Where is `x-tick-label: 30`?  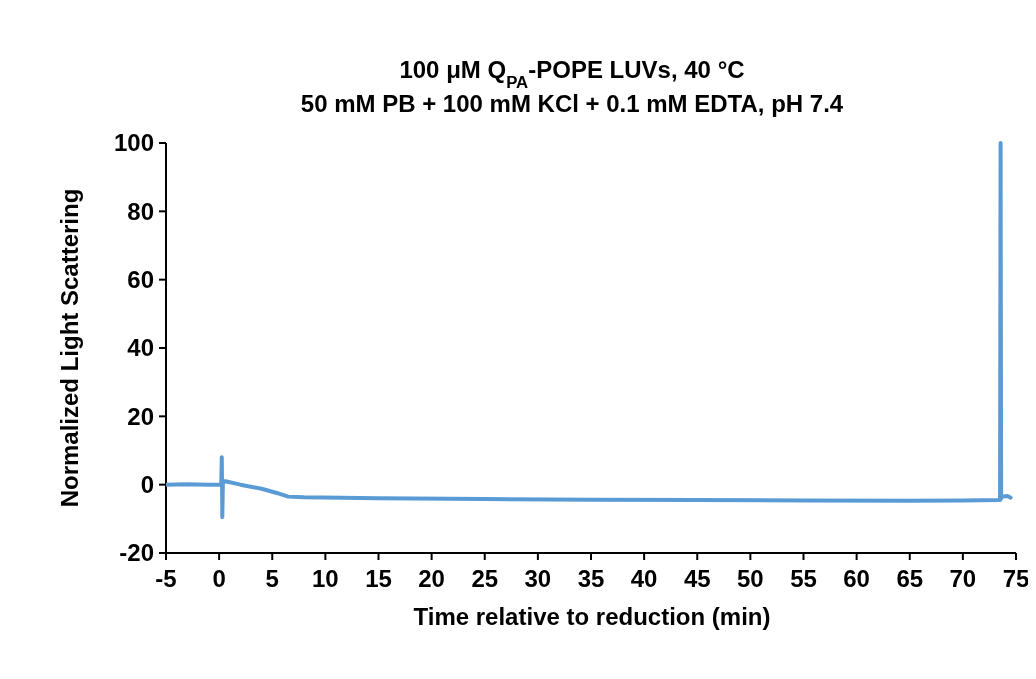
x-tick-label: 30 is located at coordinates (538, 578).